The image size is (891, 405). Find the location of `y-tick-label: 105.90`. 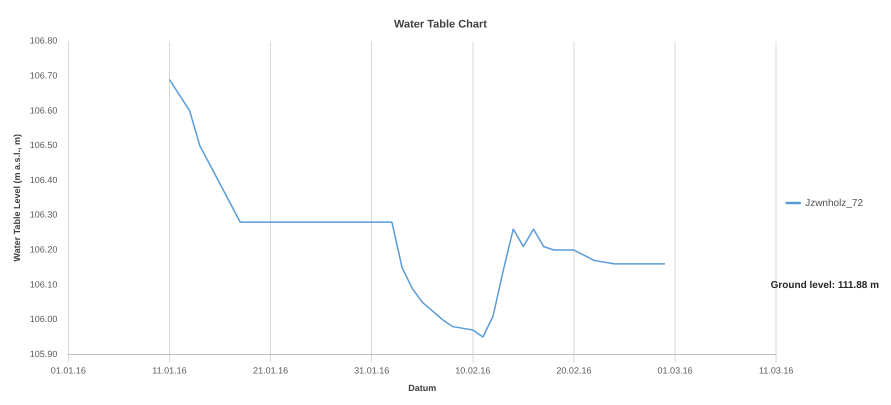

y-tick-label: 105.90 is located at coordinates (44, 353).